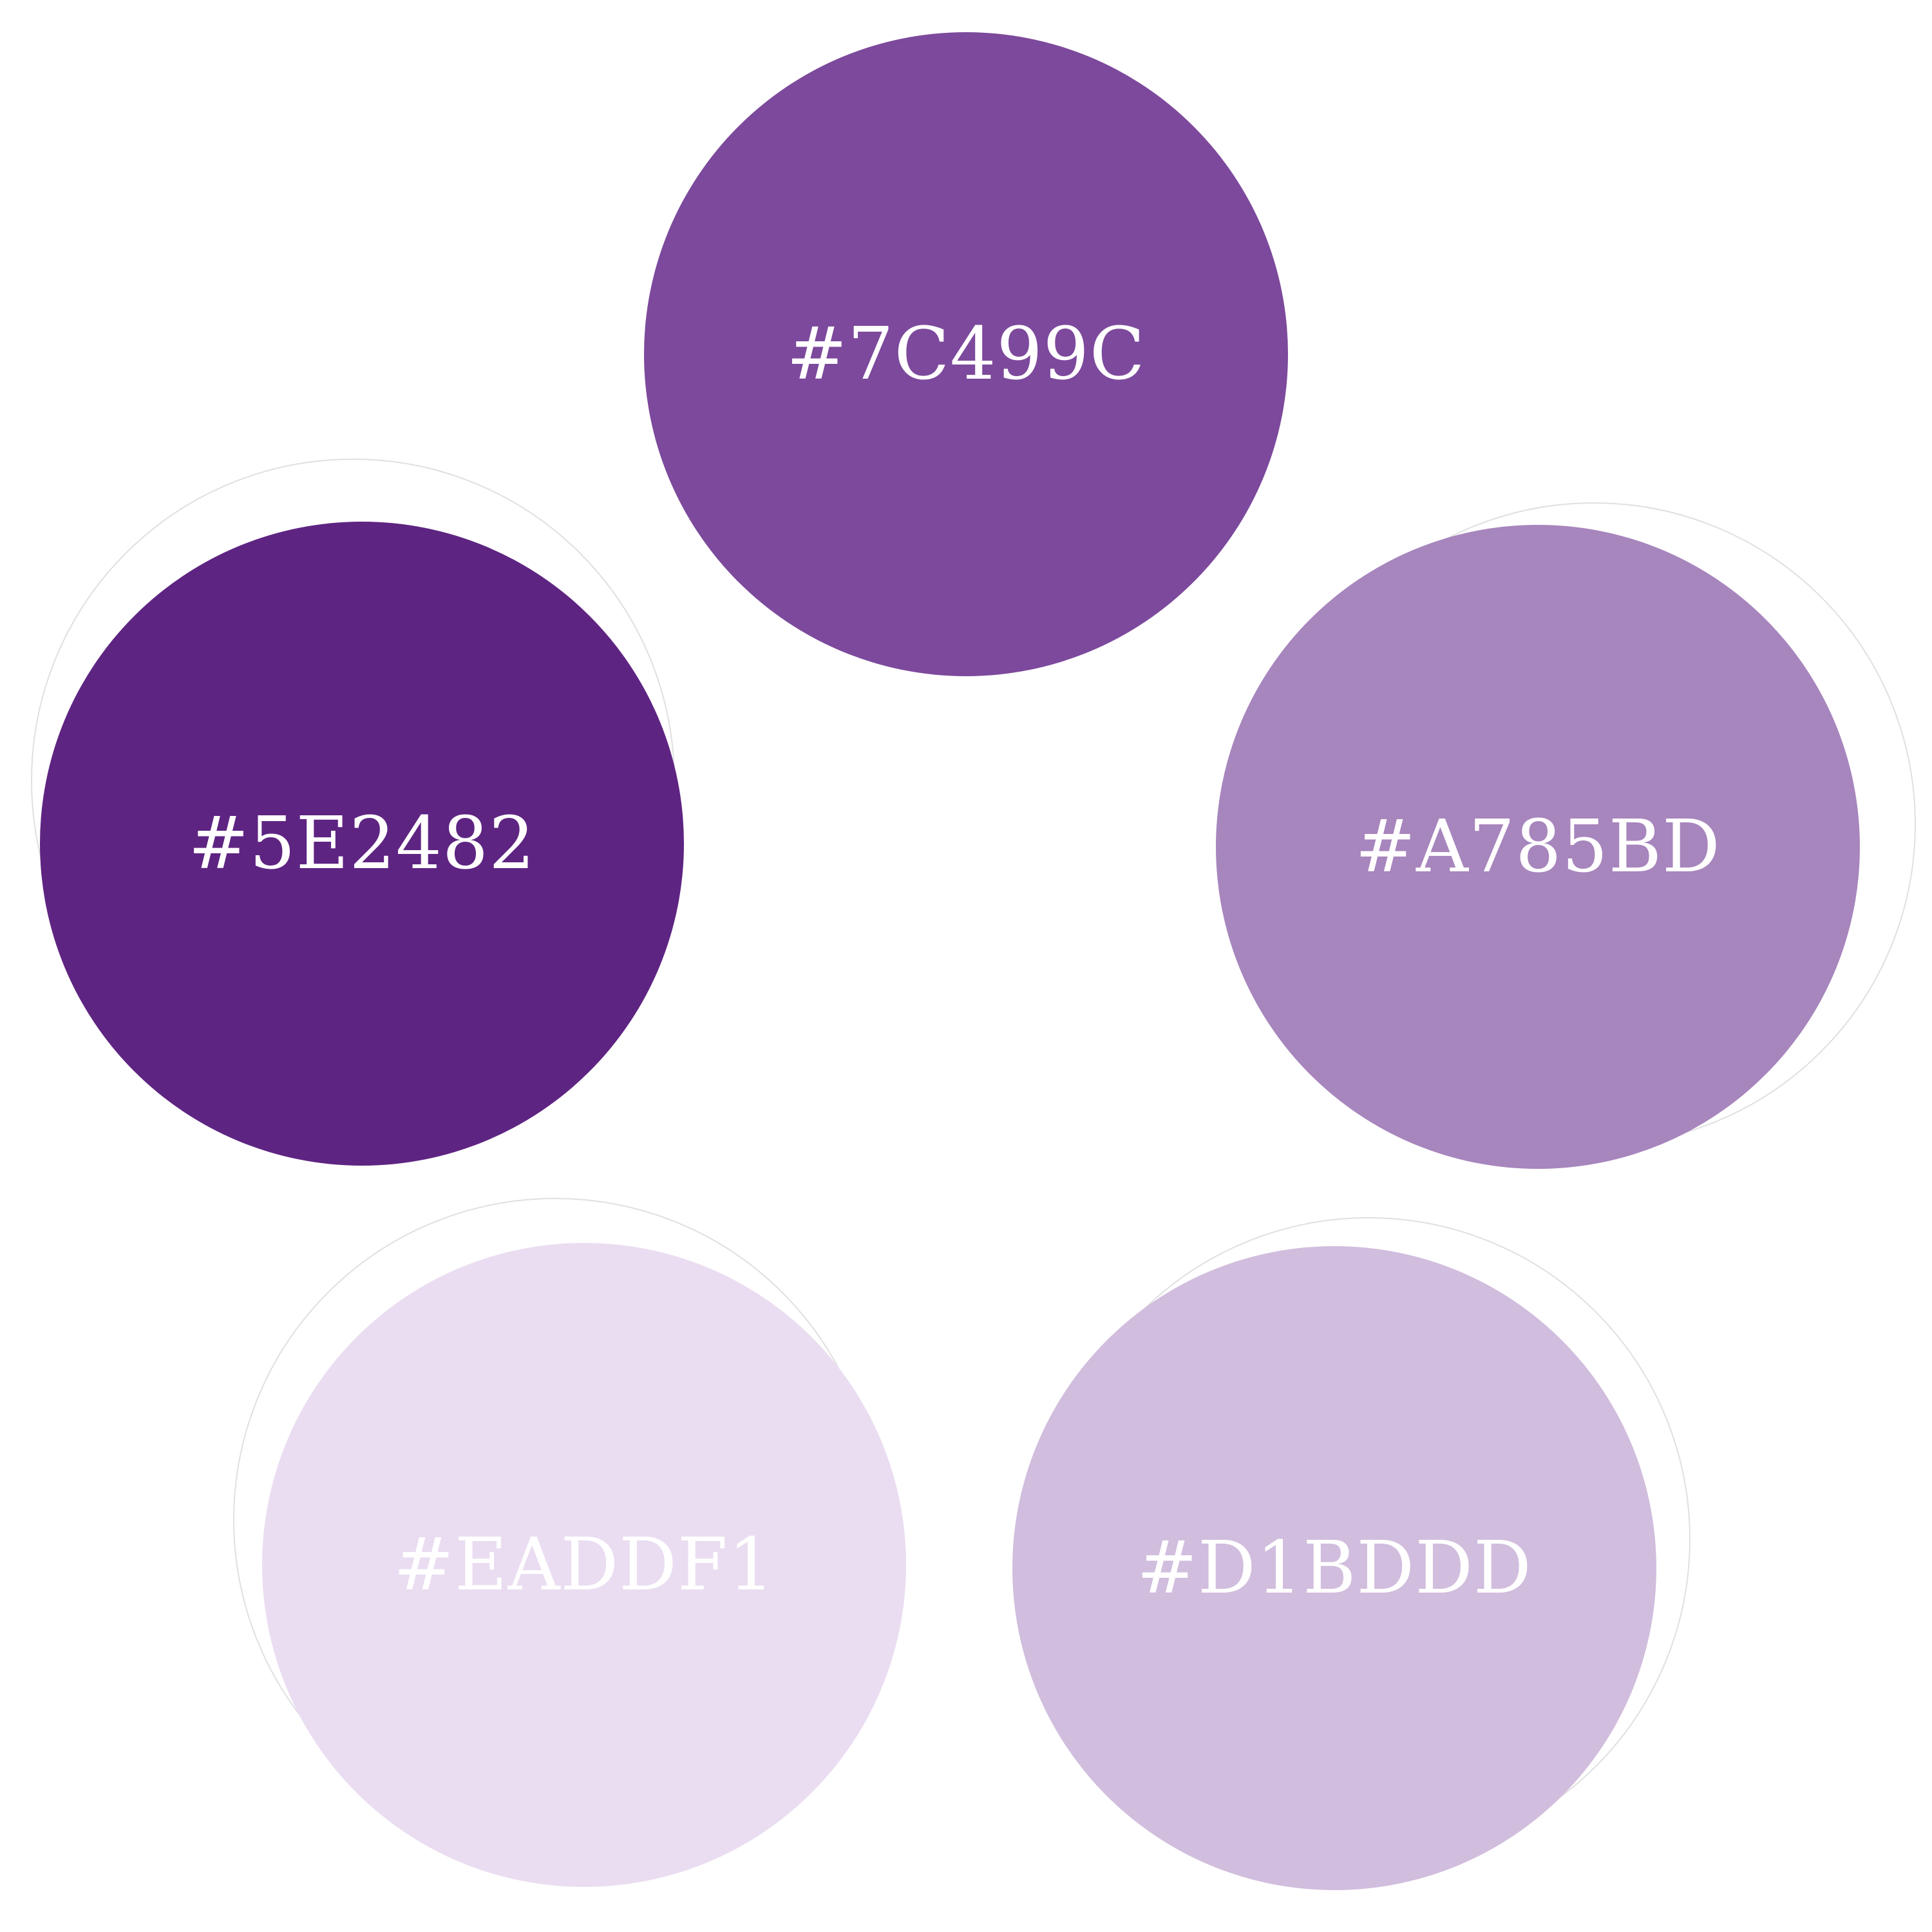 The width and height of the screenshot is (1932, 1932). I want to click on swatch-hex-label: #EADDF1, so click(584, 1565).